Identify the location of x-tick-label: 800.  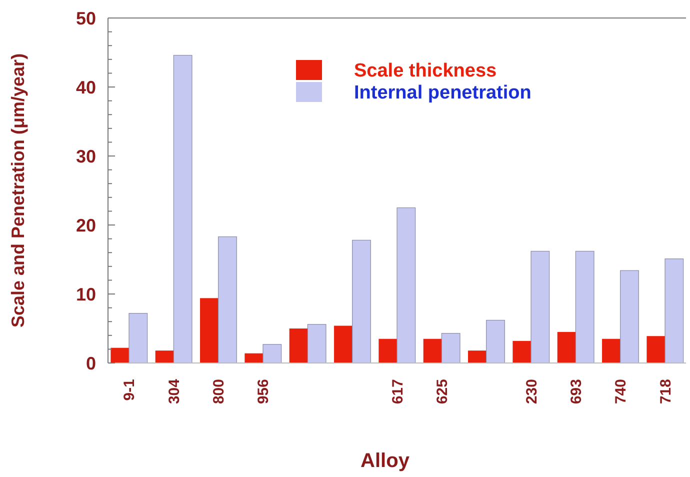
(219, 391).